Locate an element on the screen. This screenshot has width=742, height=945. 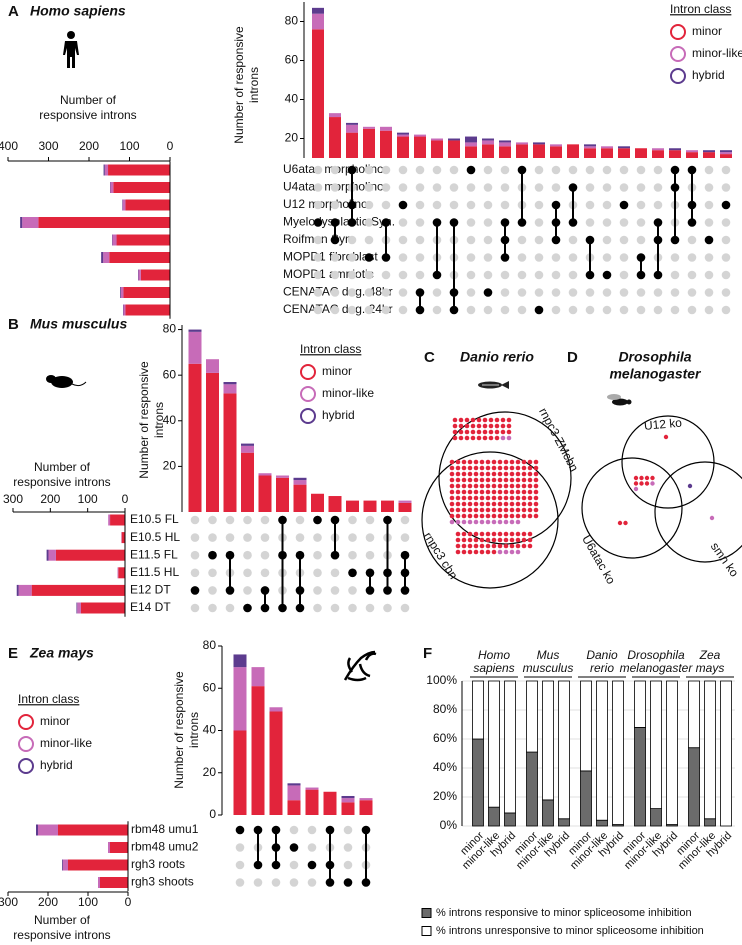
group-label: Drosophila is located at coordinates (656, 655).